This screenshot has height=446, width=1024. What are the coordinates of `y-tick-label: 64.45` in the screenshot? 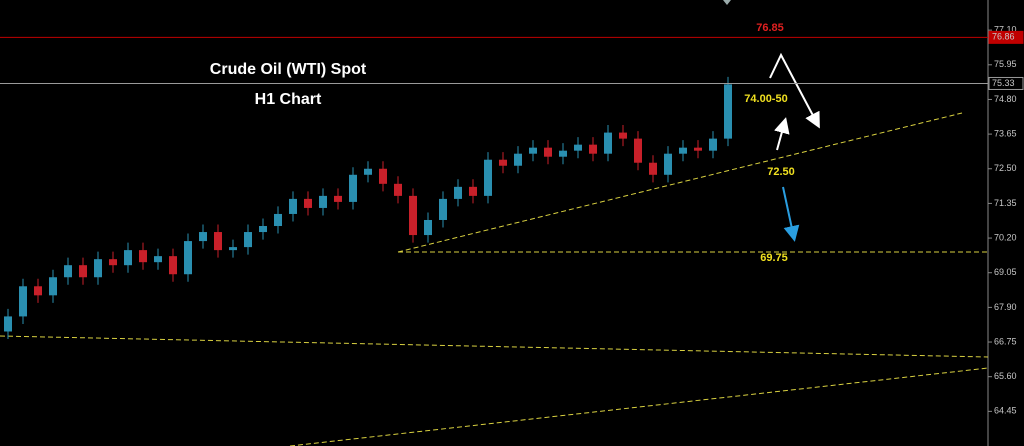 It's located at (1005, 411).